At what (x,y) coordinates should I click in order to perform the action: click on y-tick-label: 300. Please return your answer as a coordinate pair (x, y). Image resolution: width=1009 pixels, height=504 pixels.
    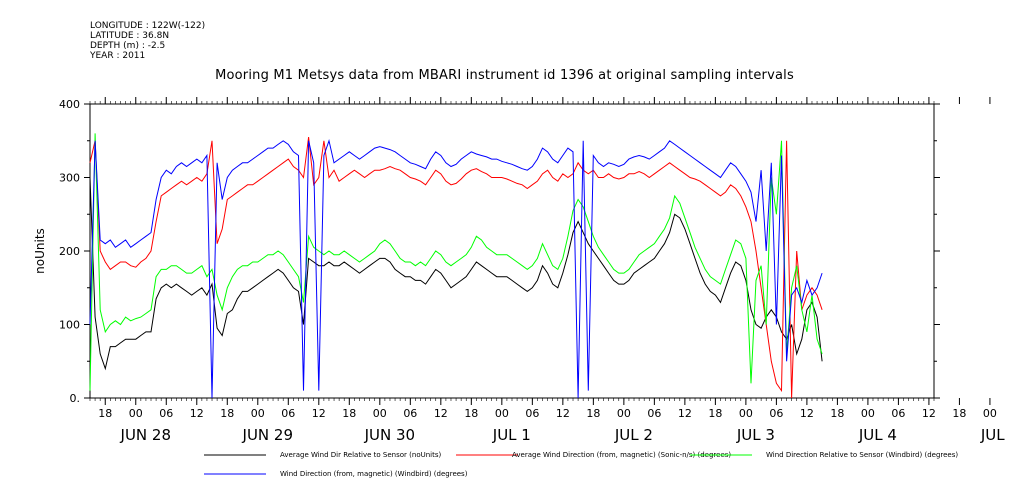
    Looking at the image, I should click on (69, 178).